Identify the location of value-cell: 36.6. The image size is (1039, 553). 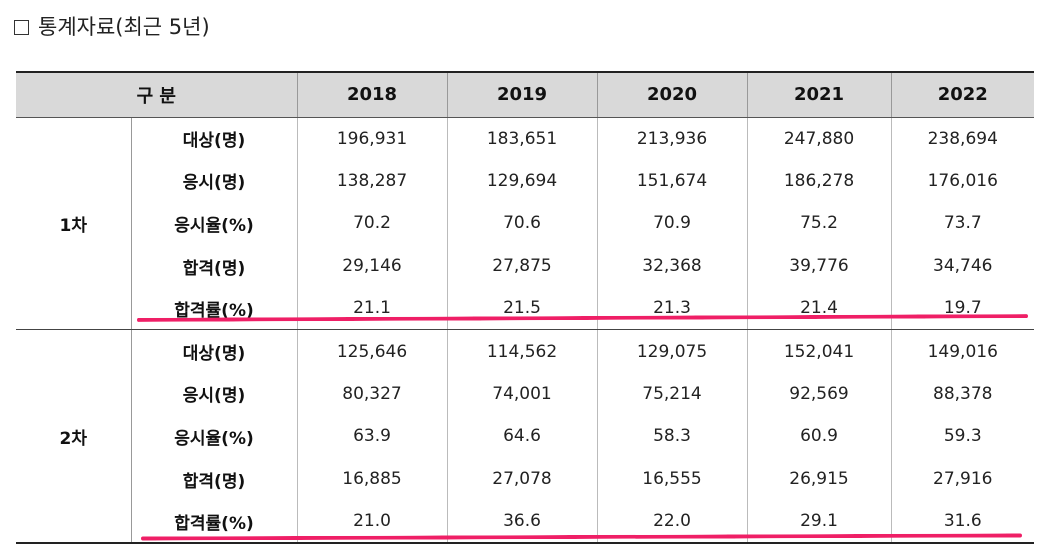
(522, 522).